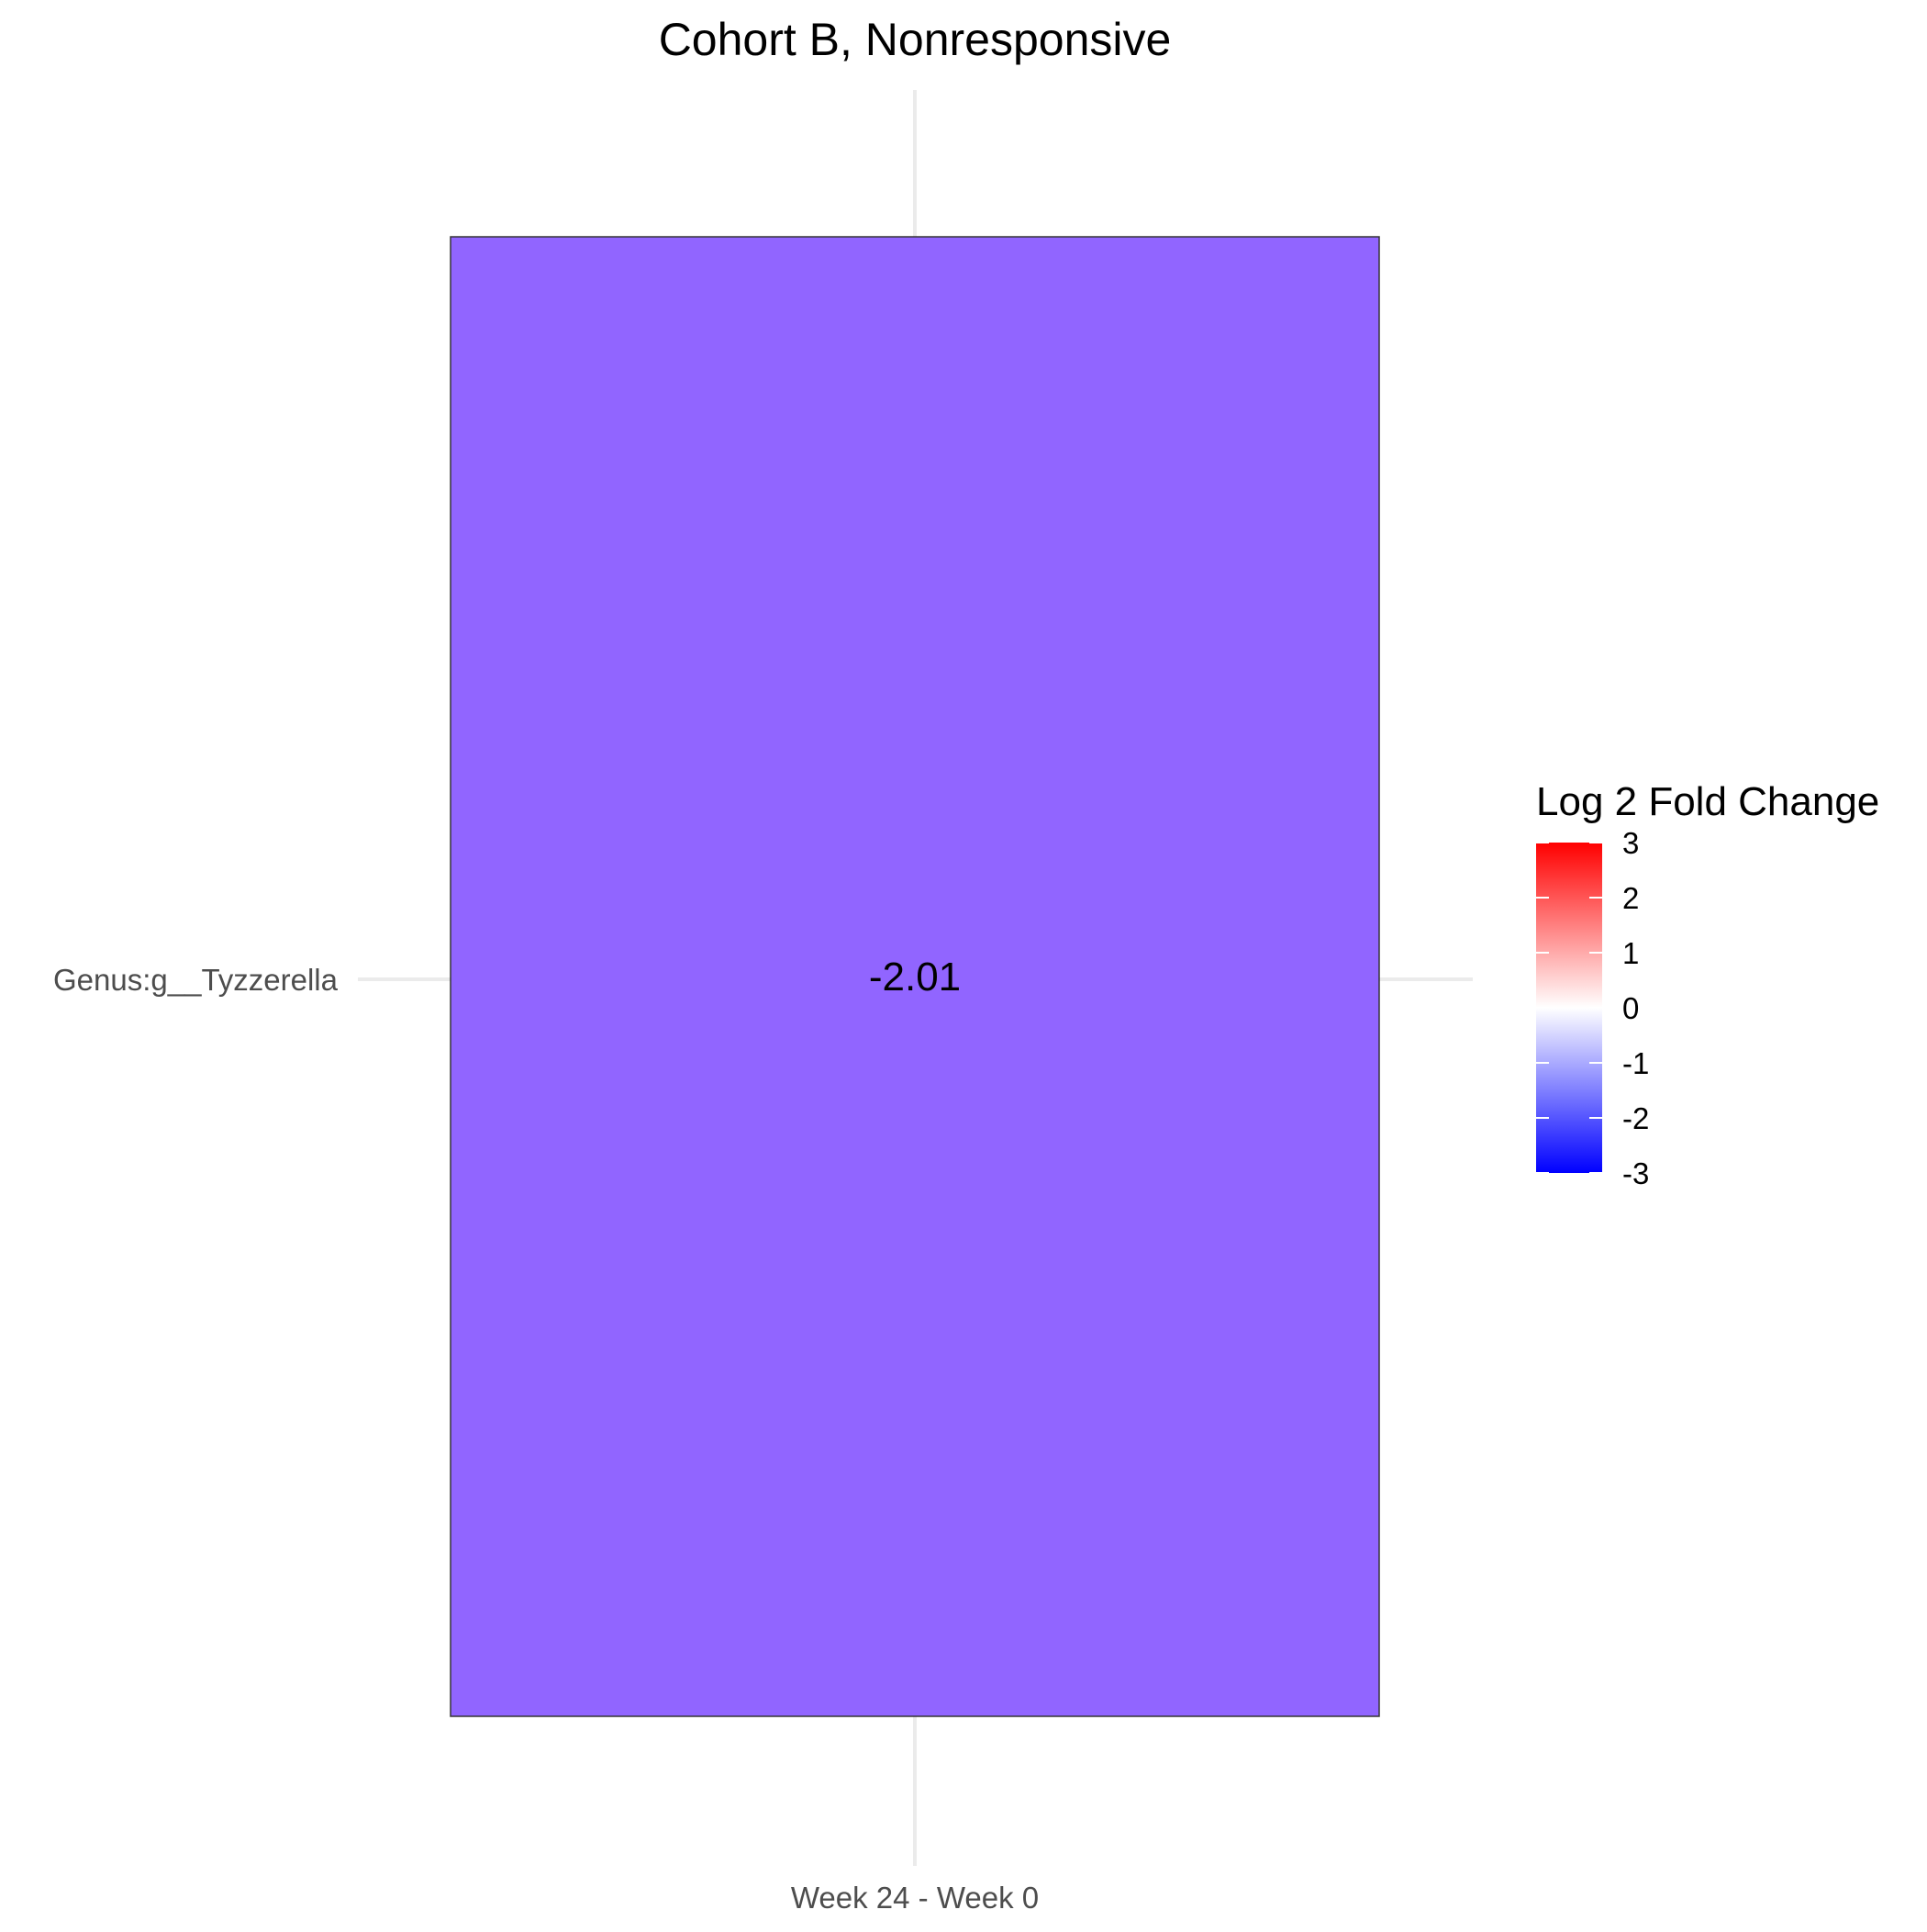  I want to click on legend-title: Log 2 Fold Change, so click(1707, 801).